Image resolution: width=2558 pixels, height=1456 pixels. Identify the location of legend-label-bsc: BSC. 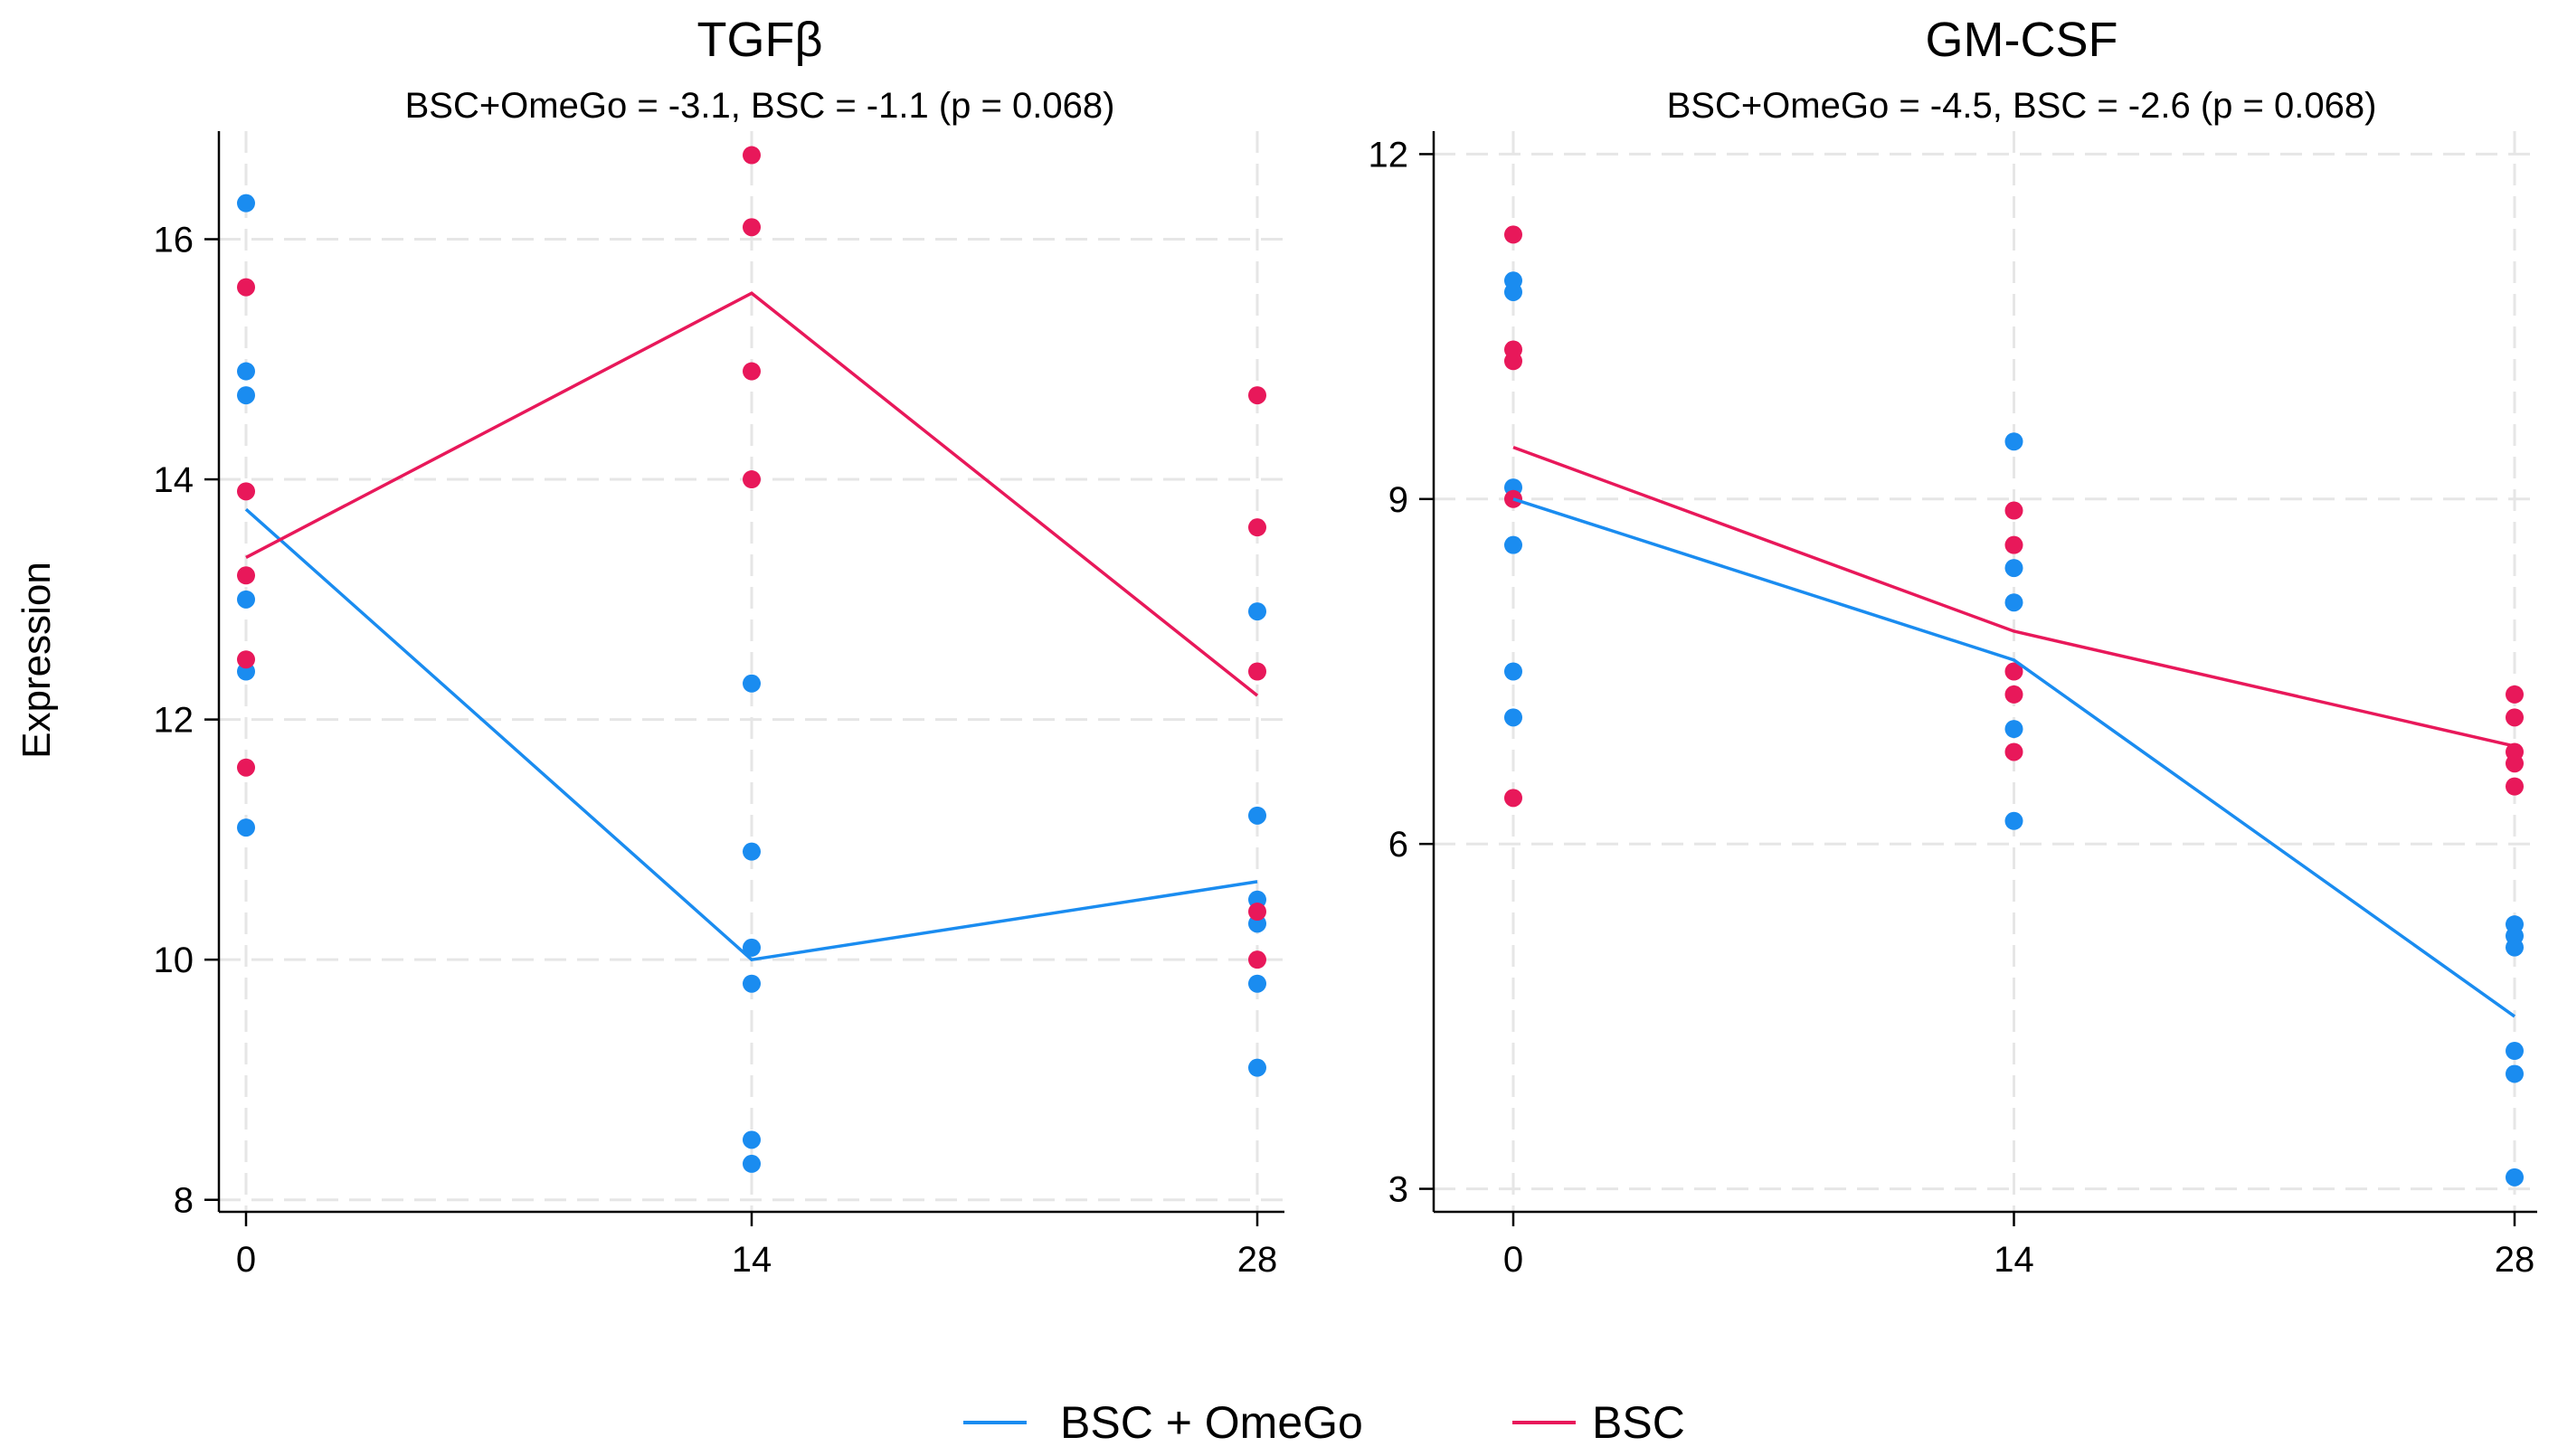
(1638, 1423).